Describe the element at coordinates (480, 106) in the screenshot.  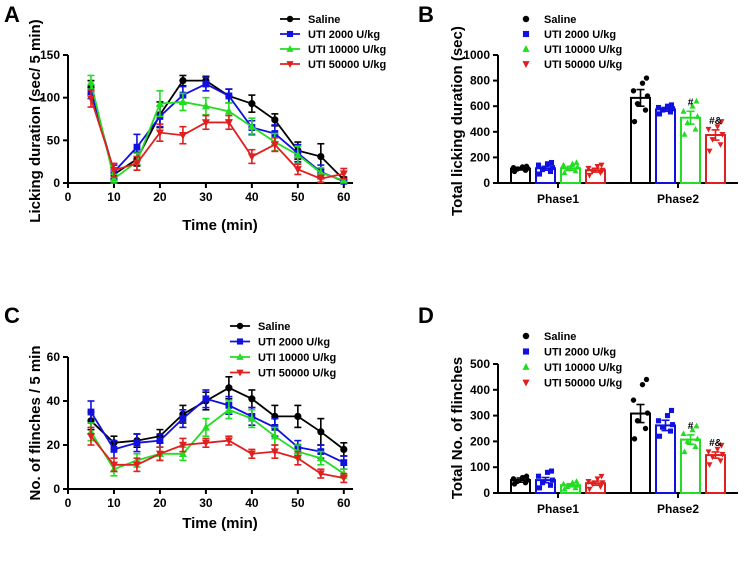
I see `y-tick-label: 600` at that location.